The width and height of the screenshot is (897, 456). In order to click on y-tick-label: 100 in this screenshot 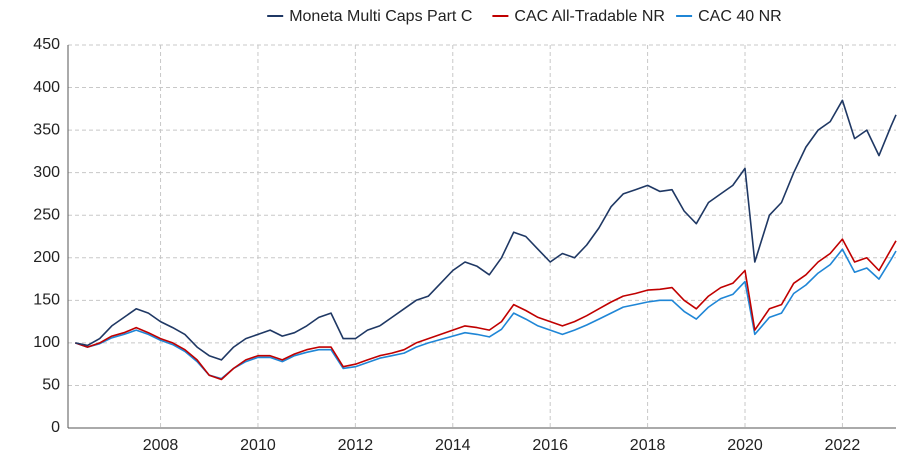, I will do `click(46, 342)`.